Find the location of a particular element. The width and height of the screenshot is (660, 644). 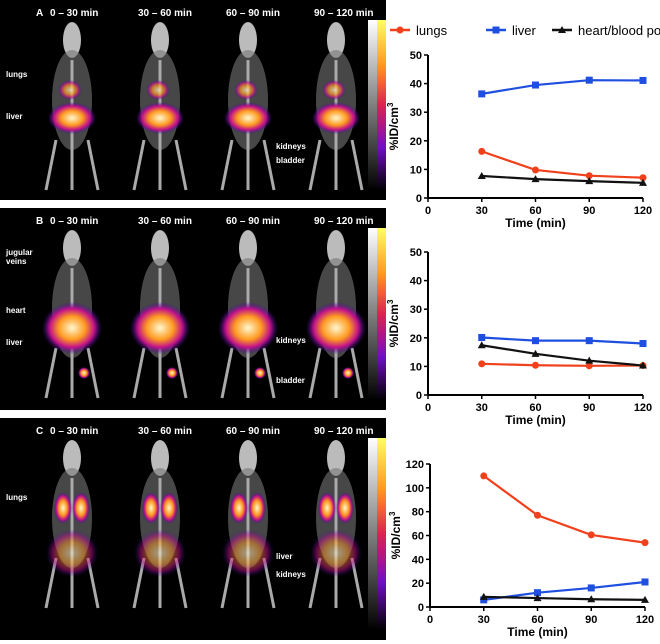

time-label: 90 – 120 min is located at coordinates (344, 221).